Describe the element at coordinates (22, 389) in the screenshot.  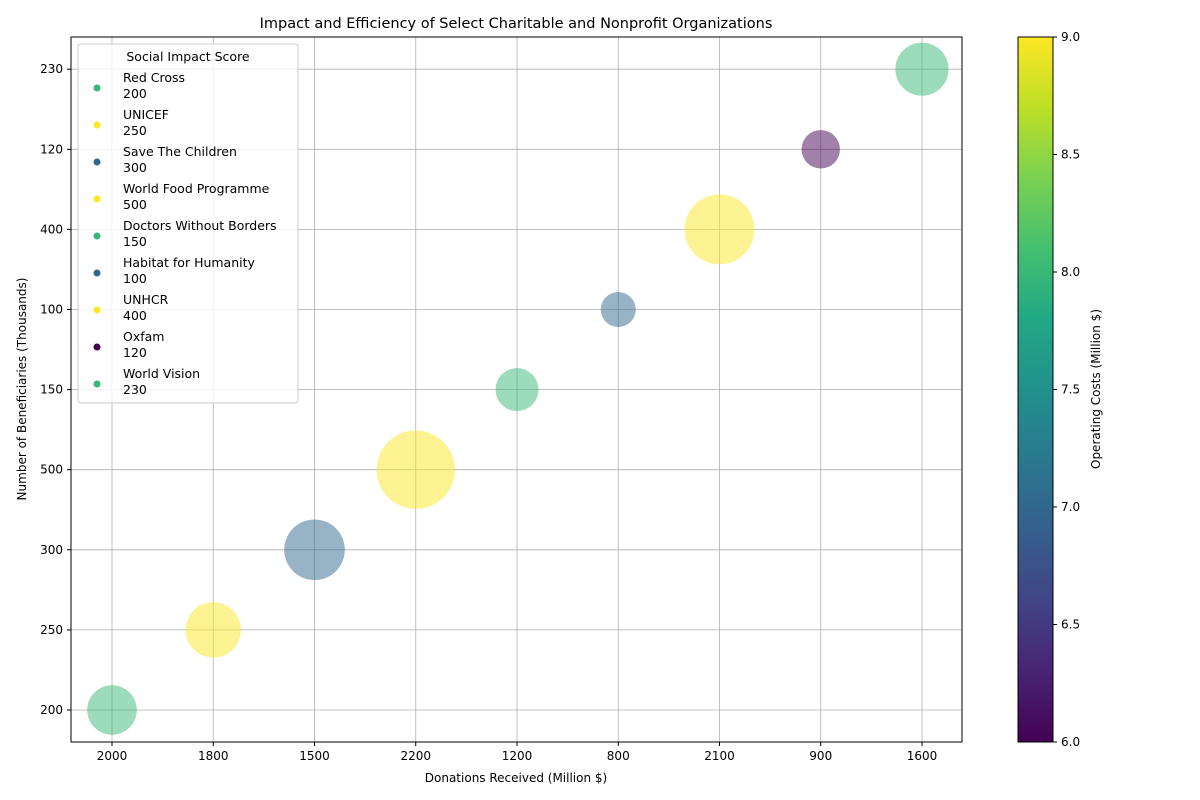
I see `y-axis-label: Number of Beneficiaries (Thousands)` at that location.